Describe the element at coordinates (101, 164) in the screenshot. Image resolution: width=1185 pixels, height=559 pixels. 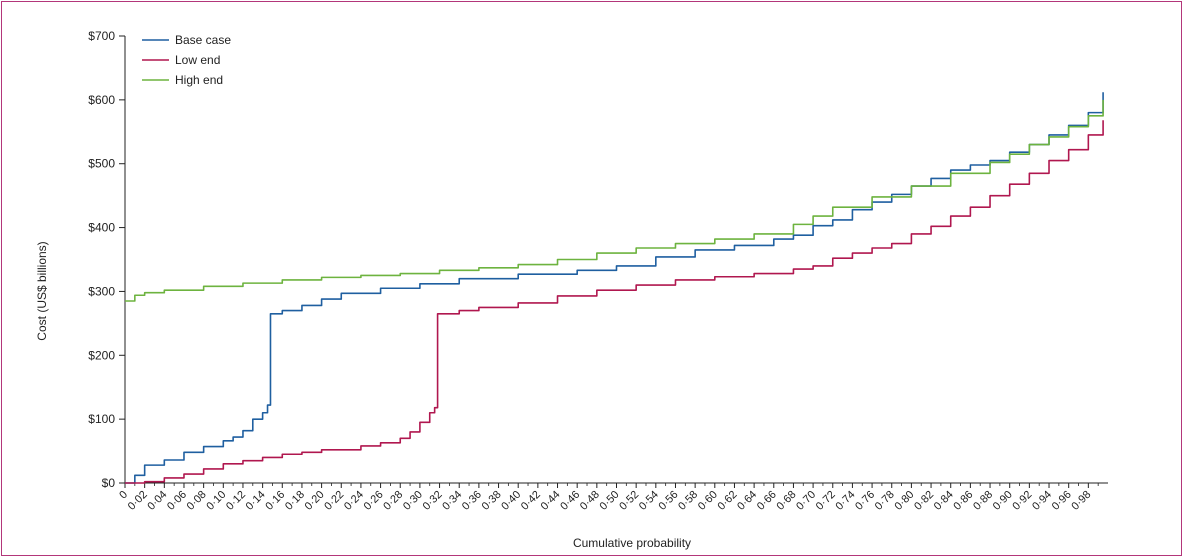
I see `y-tick-label: $500` at that location.